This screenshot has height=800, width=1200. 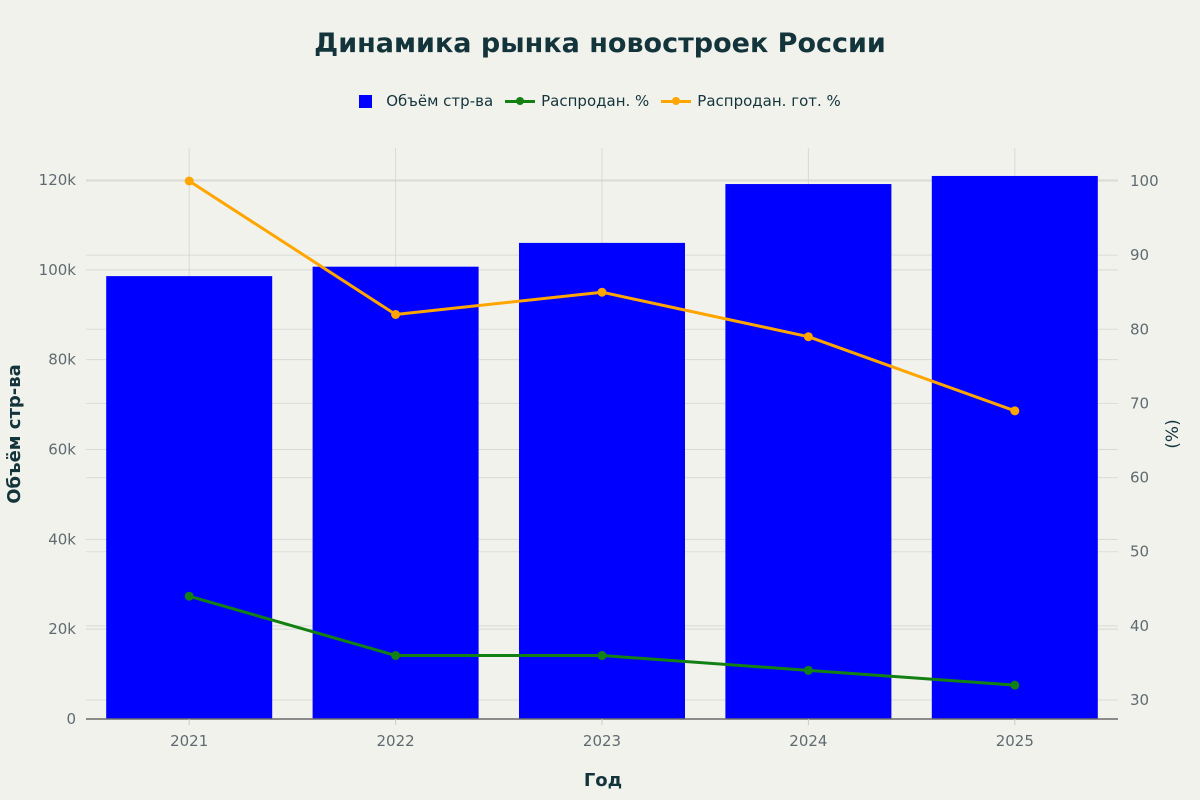 I want to click on y2-tick-label: 80, so click(x=1139, y=329).